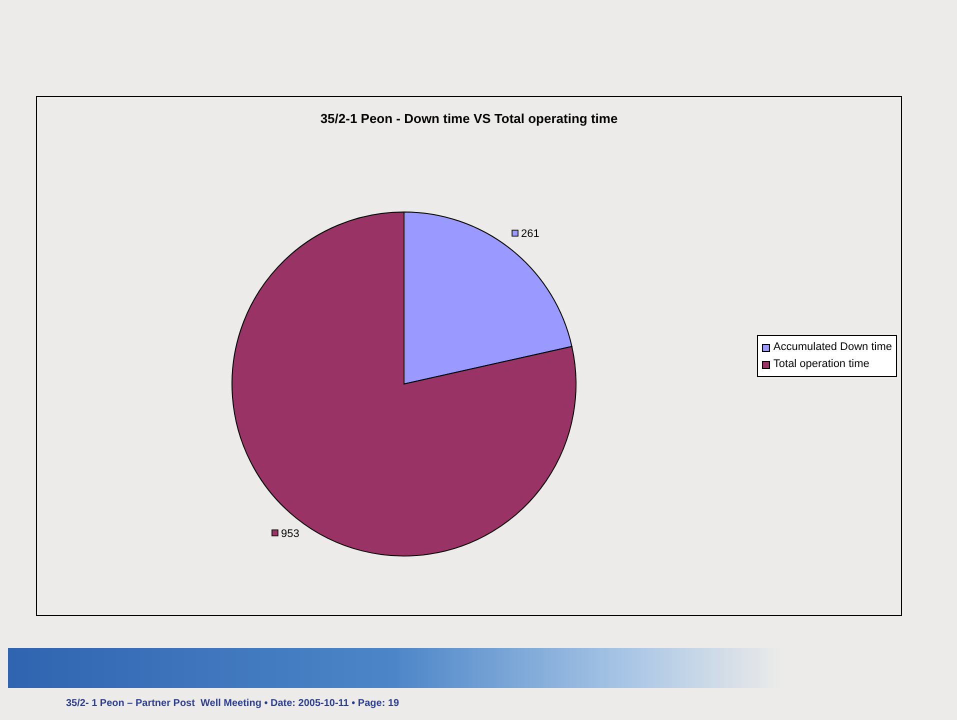 The image size is (957, 720). I want to click on chart-title: 35/2-1 Peon - Down time VS Total operating time, so click(469, 118).